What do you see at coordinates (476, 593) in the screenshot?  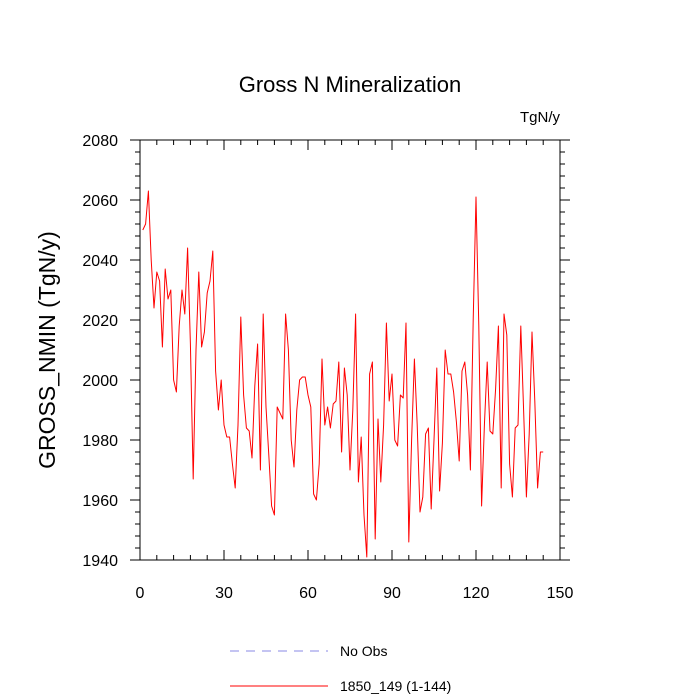 I see `x-tick-label: 120` at bounding box center [476, 593].